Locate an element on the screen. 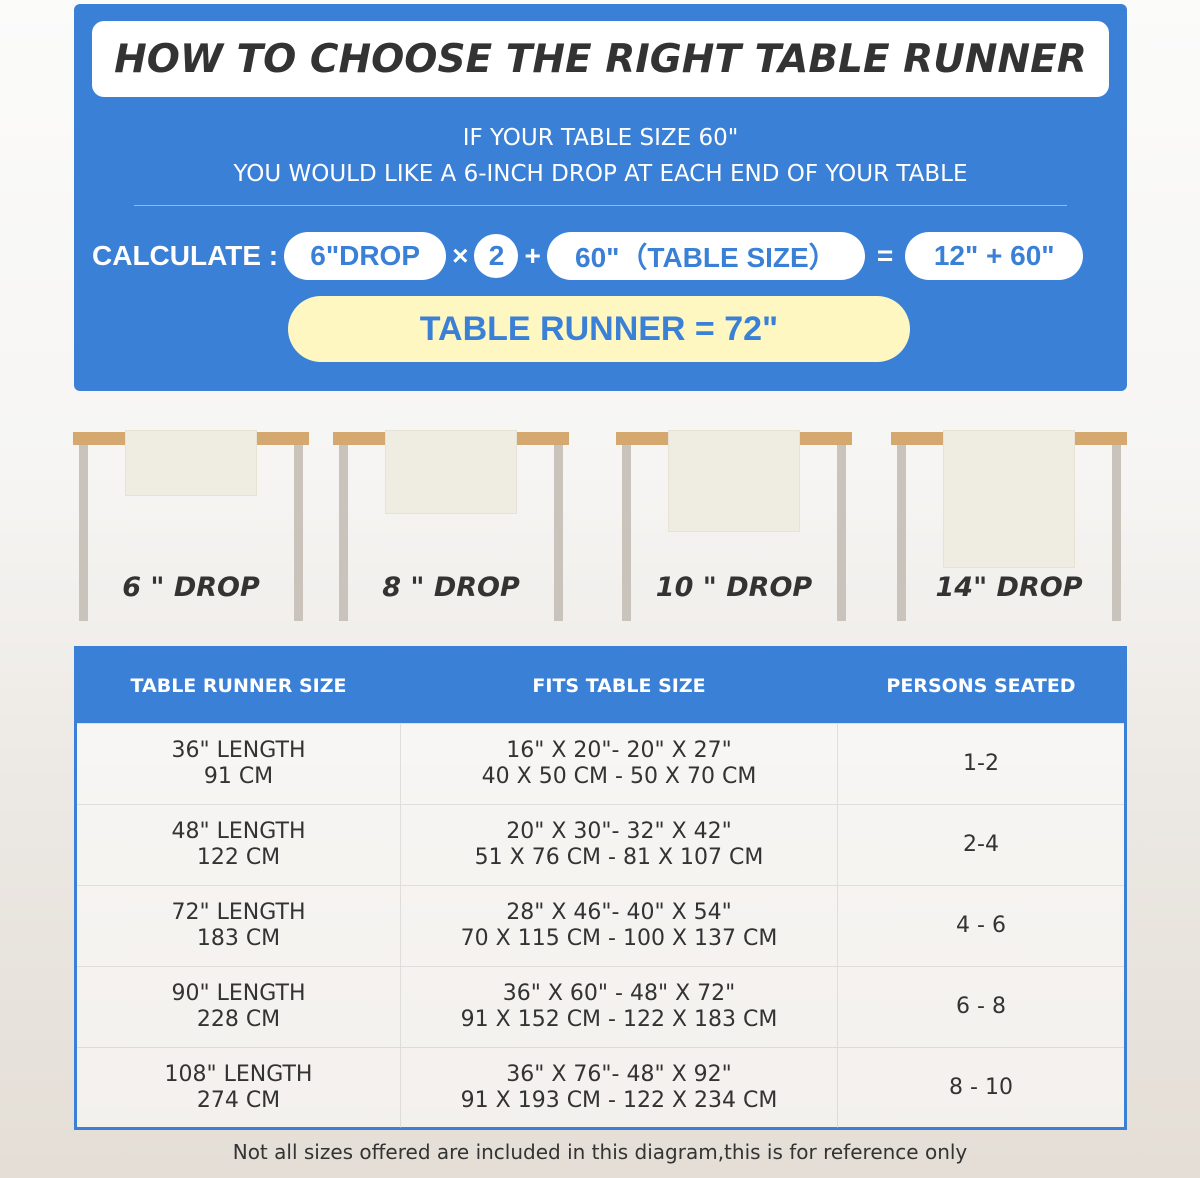 This screenshot has height=1178, width=1200. length-cm: 274 CM is located at coordinates (238, 1100).